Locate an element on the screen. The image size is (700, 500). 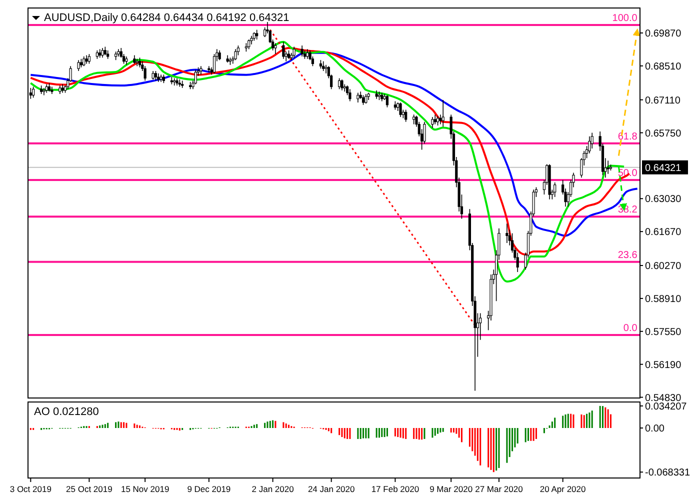
chart-title: AO 0.021280 is located at coordinates (66, 412).